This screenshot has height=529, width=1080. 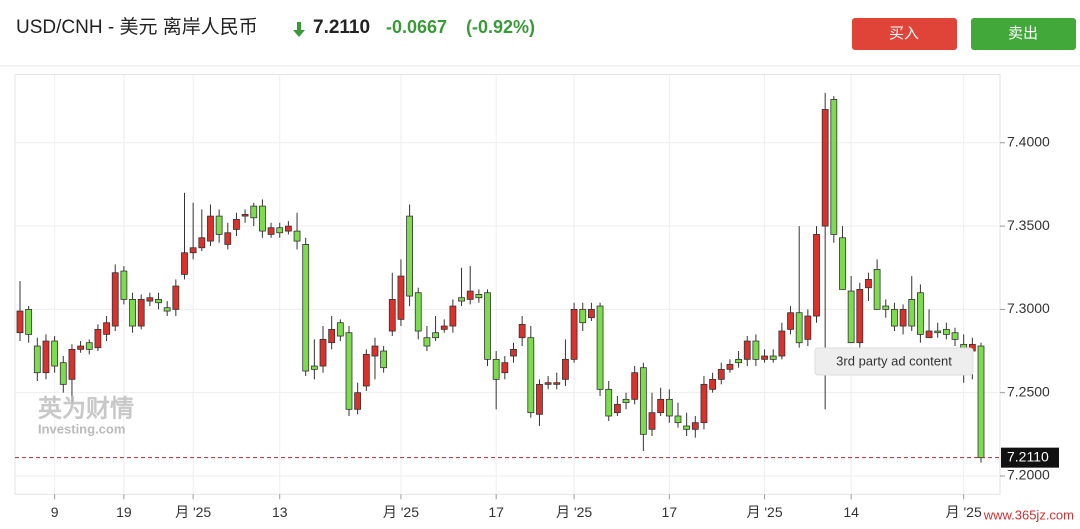 I want to click on buy-button, so click(x=904, y=34).